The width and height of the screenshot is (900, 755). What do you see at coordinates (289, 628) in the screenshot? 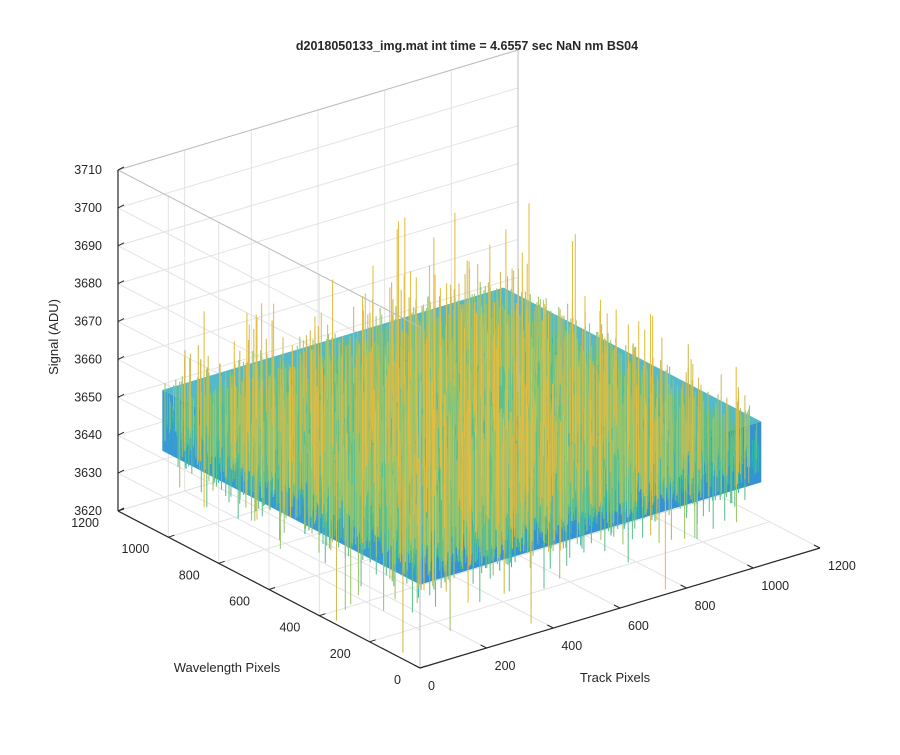
I see `y-tick-label: 400` at bounding box center [289, 628].